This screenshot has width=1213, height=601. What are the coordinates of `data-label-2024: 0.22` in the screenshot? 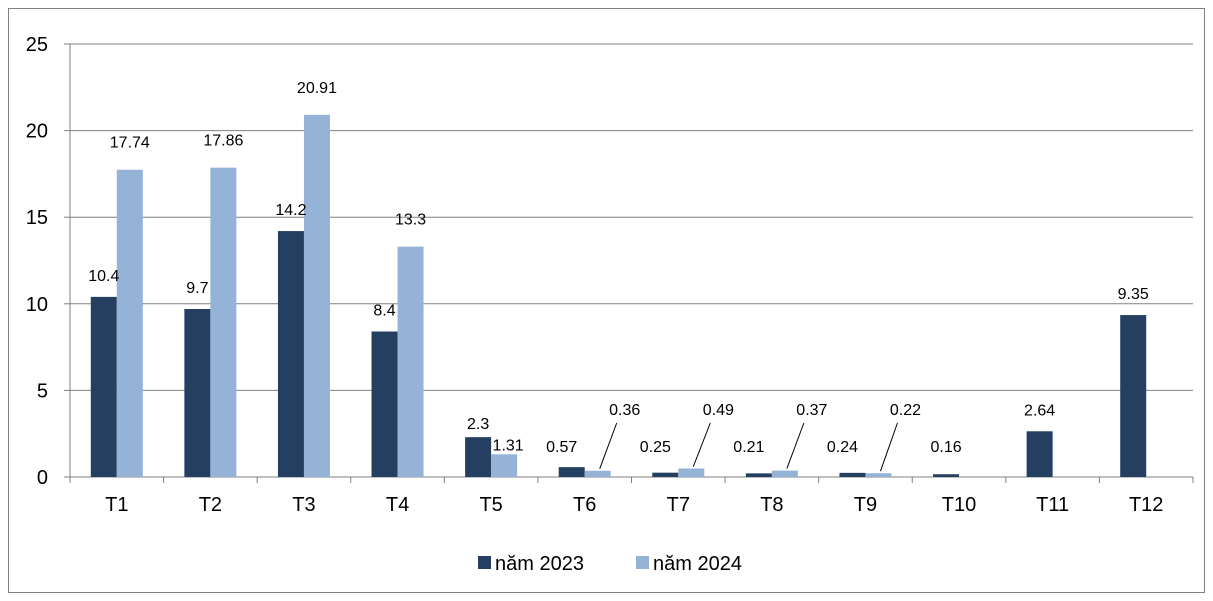 It's located at (905, 410).